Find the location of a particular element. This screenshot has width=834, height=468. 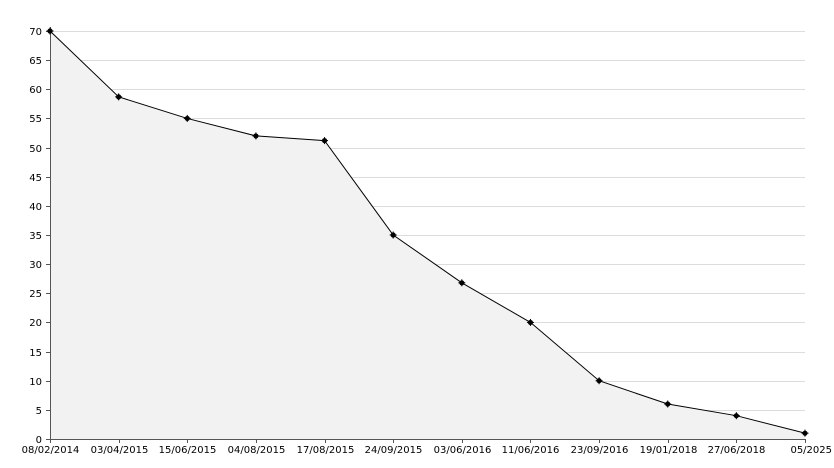

x-tick-label: 23/09/2016 is located at coordinates (600, 450).